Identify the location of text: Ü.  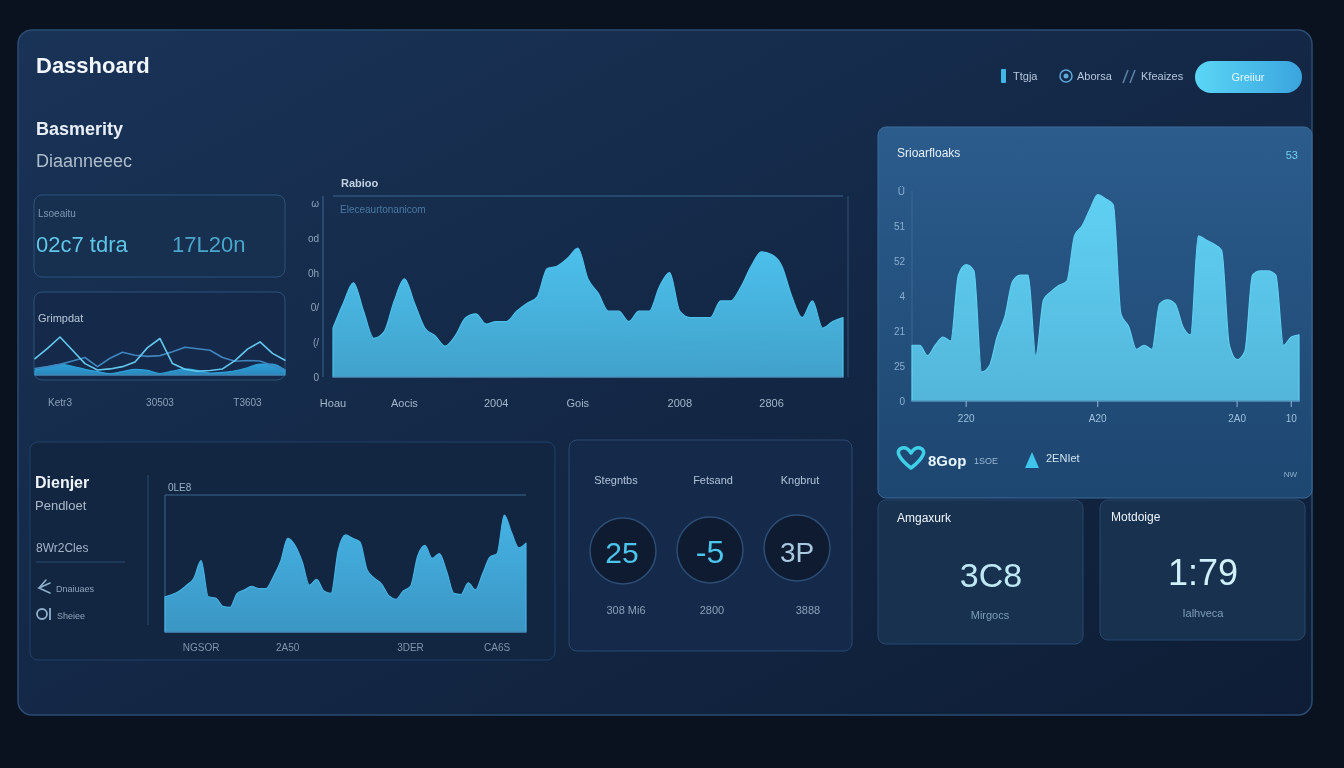
(901, 191).